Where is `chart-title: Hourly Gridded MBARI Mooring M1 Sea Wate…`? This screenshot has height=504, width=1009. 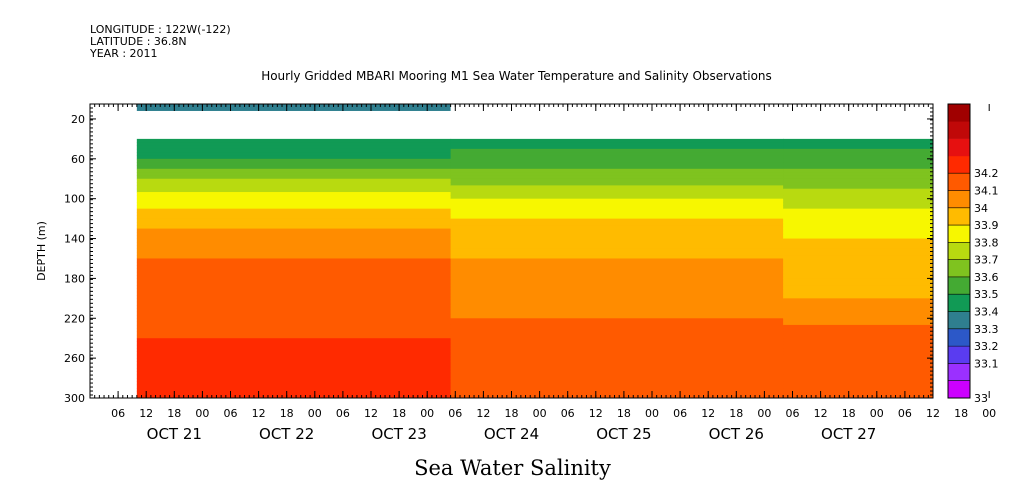 chart-title: Hourly Gridded MBARI Mooring M1 Sea Wate… is located at coordinates (516, 76).